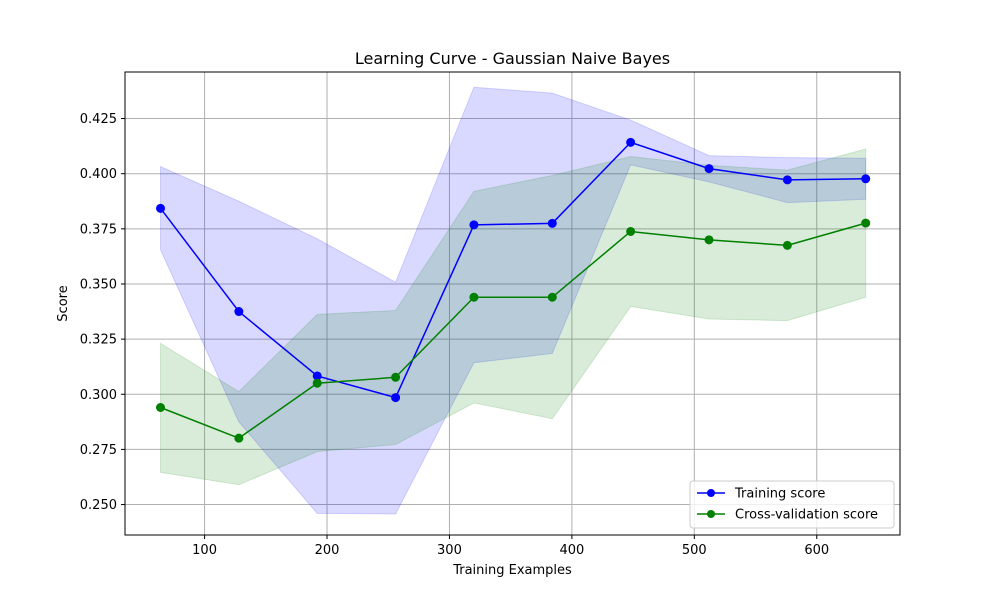  What do you see at coordinates (98, 450) in the screenshot?
I see `y-tick-label: 0.275` at bounding box center [98, 450].